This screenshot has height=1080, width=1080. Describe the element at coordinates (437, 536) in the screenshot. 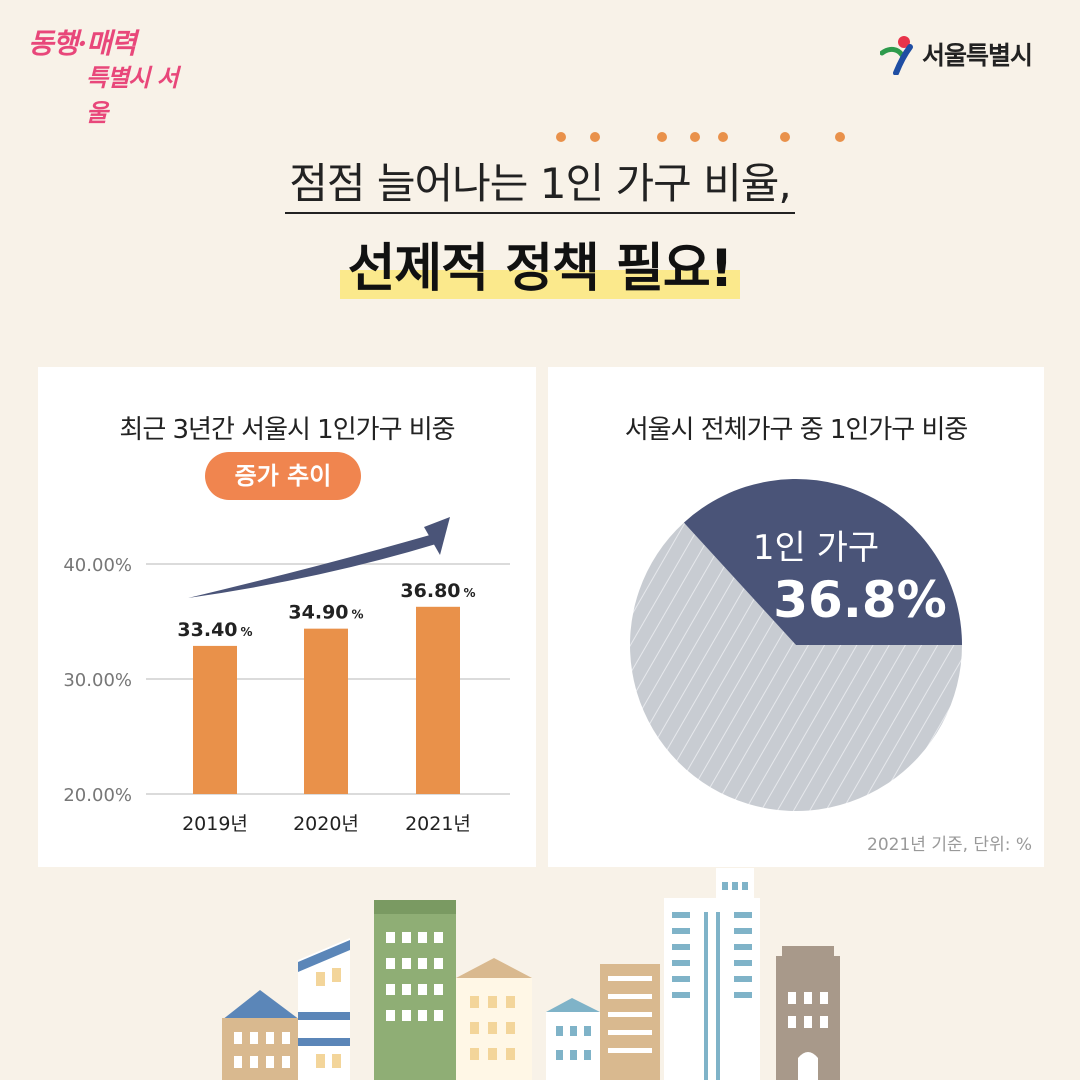

I see `trend-arrow-head` at that location.